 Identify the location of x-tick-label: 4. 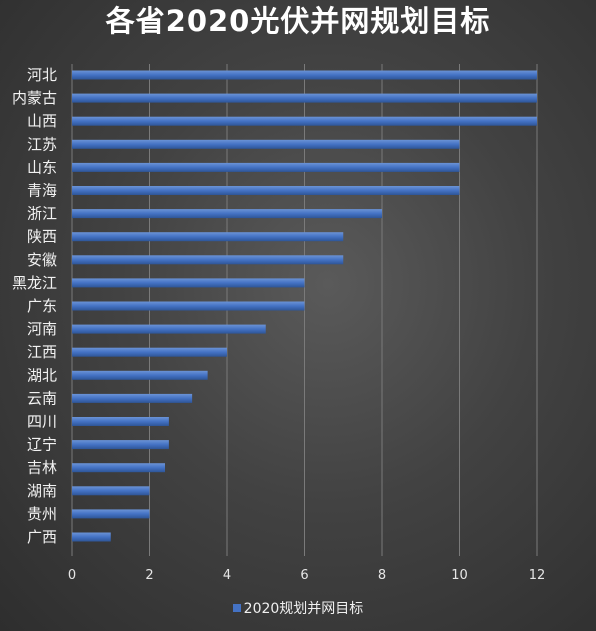
(227, 575).